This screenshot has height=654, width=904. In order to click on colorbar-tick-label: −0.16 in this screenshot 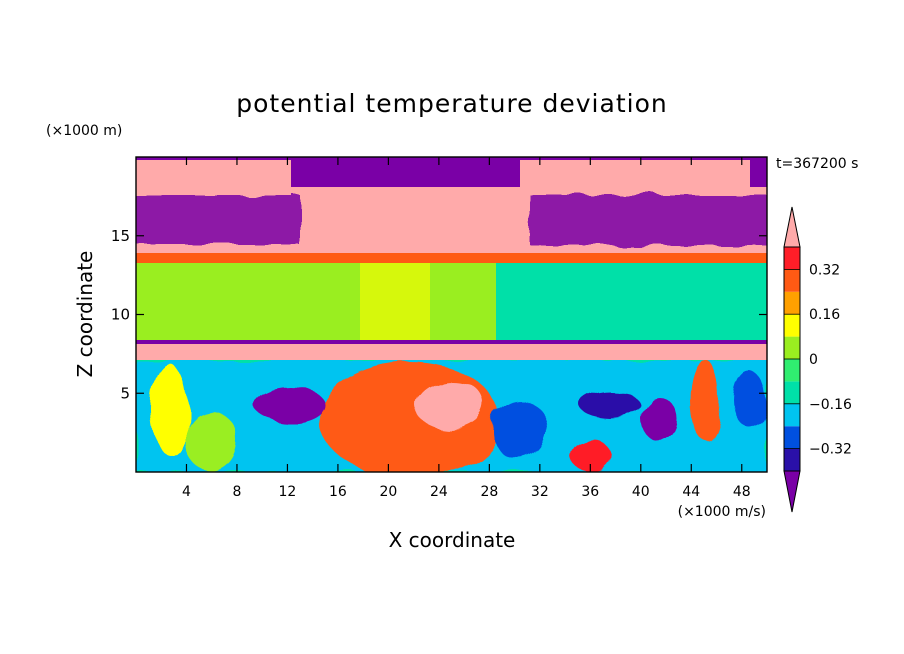, I will do `click(830, 405)`.